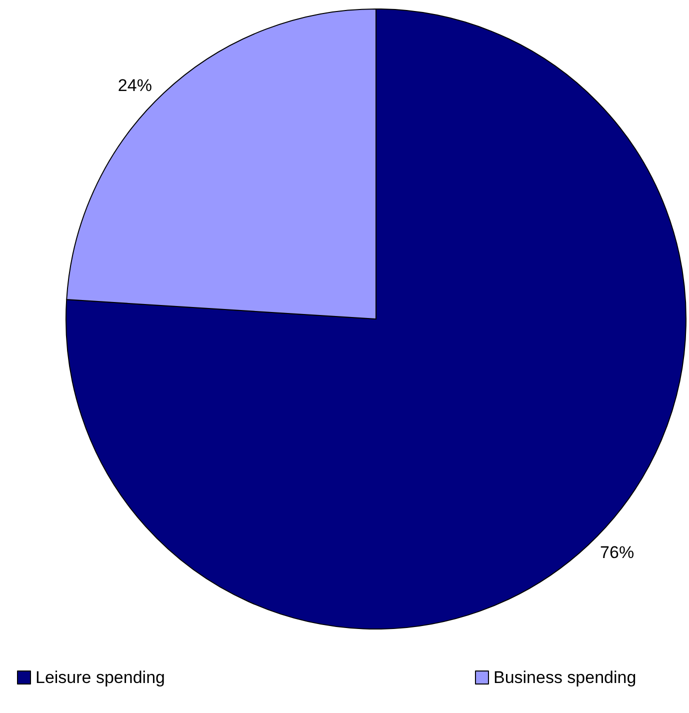  I want to click on data-label: 24%, so click(135, 86).